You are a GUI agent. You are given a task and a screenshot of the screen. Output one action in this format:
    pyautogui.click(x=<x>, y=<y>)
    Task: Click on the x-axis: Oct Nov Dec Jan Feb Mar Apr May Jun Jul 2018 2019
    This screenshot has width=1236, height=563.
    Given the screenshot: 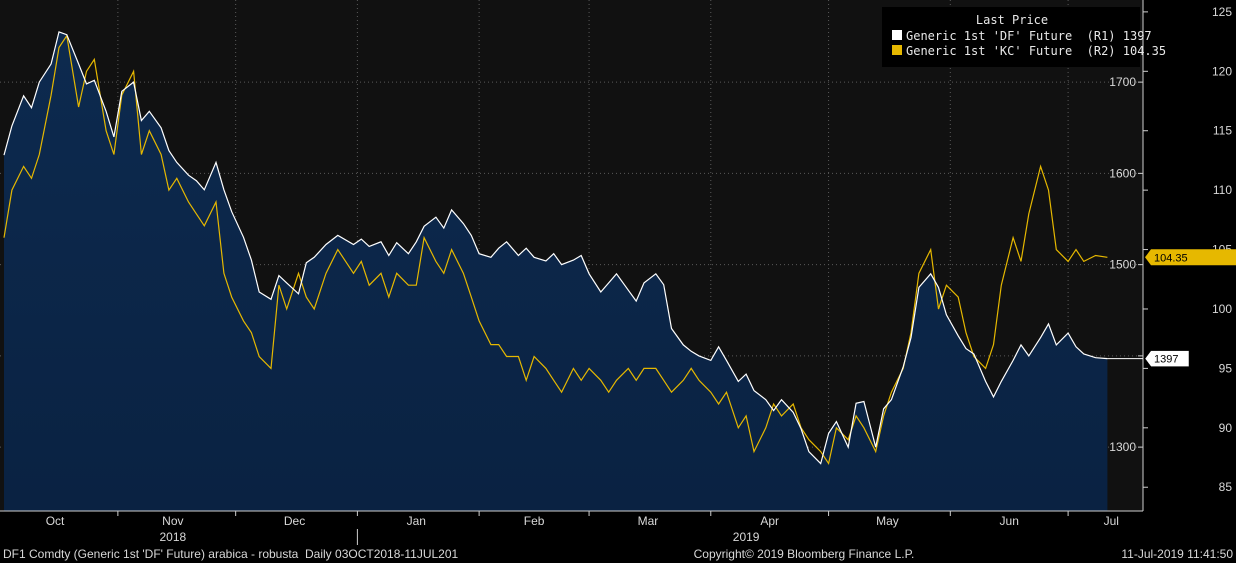 What is the action you would take?
    pyautogui.click(x=582, y=528)
    